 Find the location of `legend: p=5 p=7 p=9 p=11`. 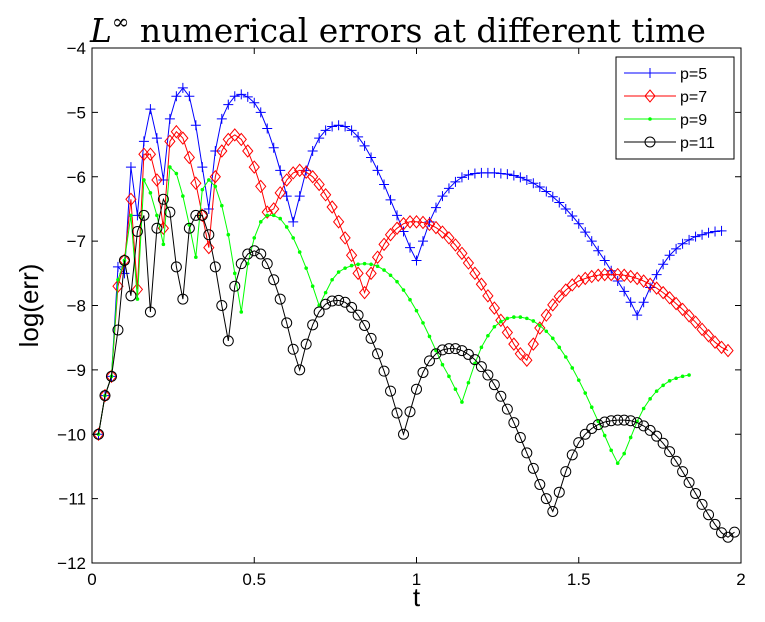

legend: p=5 p=7 p=9 p=11 is located at coordinates (675, 108).